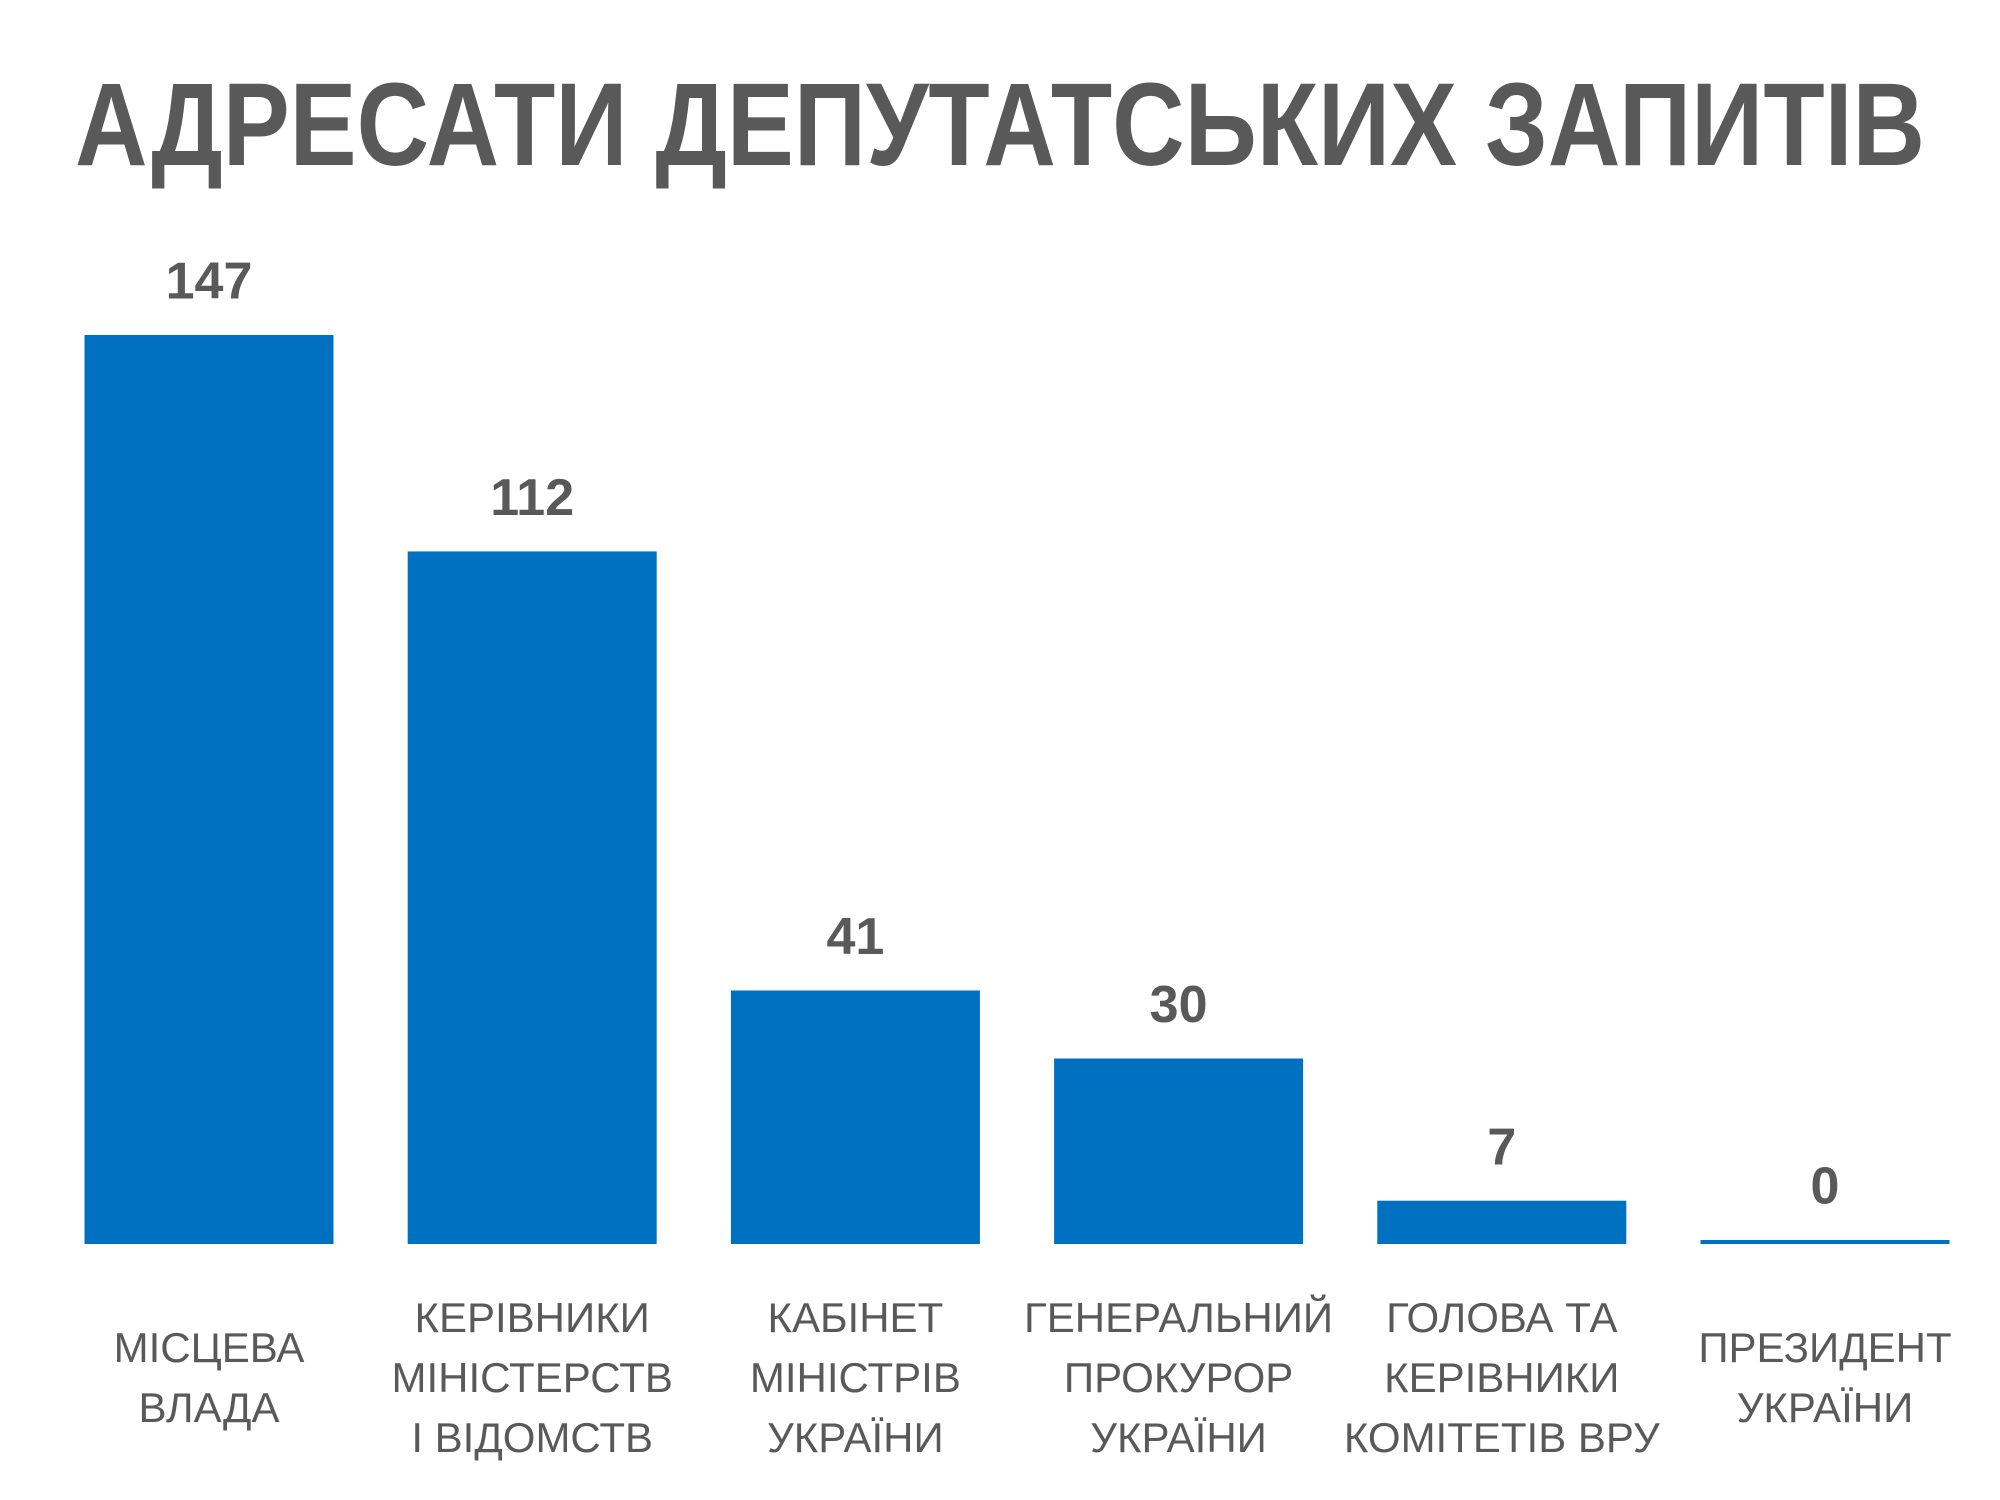 Image resolution: width=2000 pixels, height=1500 pixels. I want to click on value-label: 112, so click(532, 498).